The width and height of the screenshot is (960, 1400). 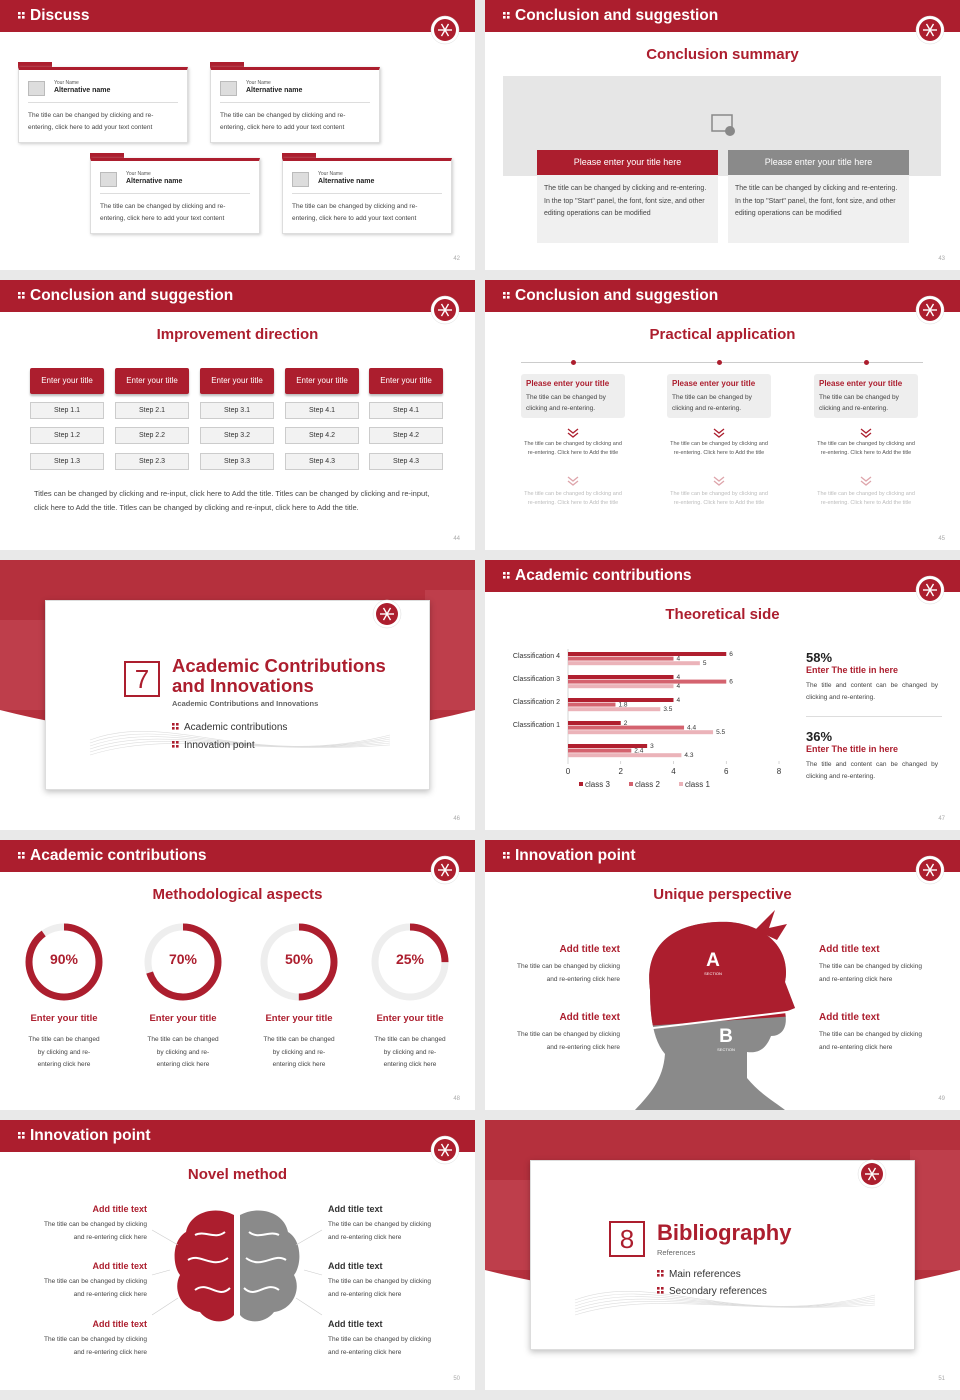 What do you see at coordinates (270, 1266) in the screenshot?
I see `brain-right` at bounding box center [270, 1266].